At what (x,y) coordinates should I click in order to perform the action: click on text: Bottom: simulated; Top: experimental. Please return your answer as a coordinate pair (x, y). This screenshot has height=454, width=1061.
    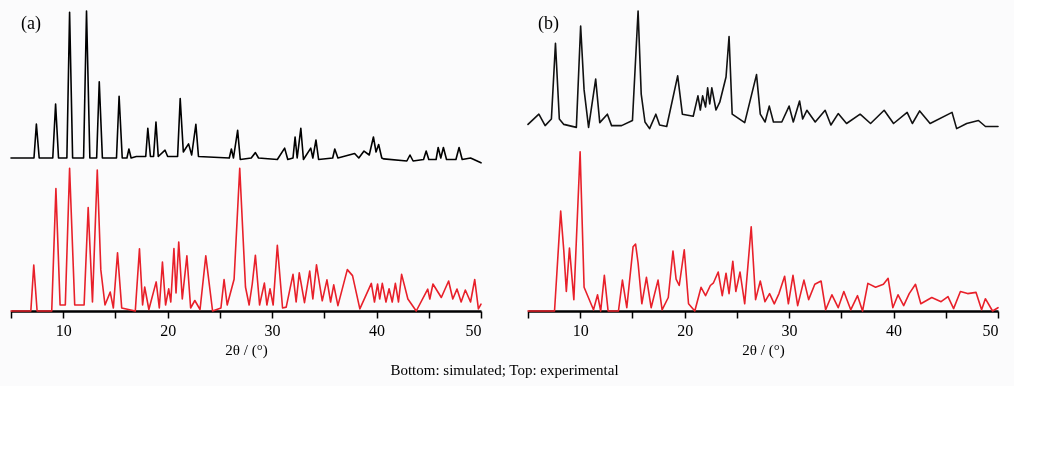
    Looking at the image, I should click on (504, 370).